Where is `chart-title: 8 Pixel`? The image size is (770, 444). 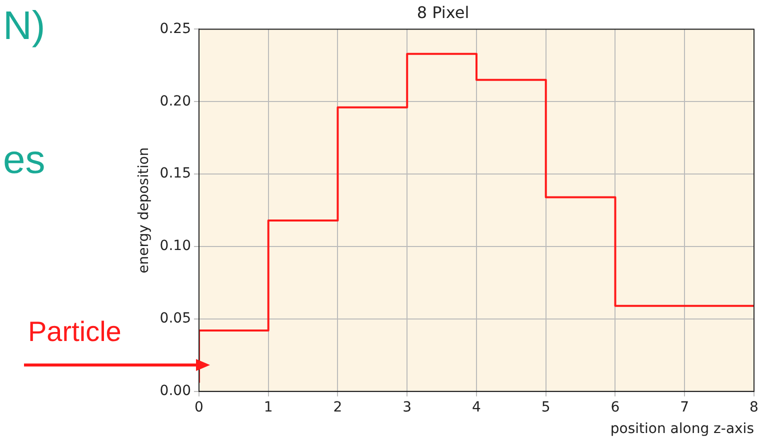
chart-title: 8 Pixel is located at coordinates (443, 12).